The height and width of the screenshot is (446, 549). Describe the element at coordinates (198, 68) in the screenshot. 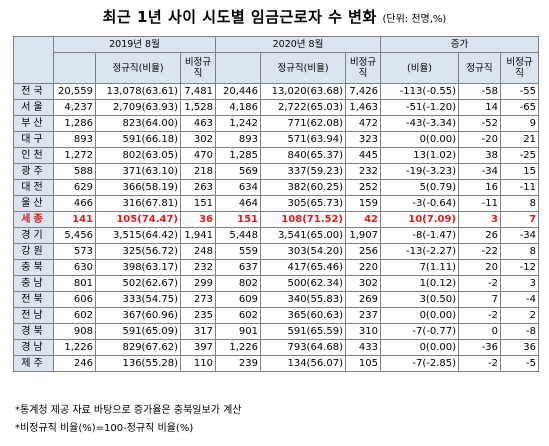

I see `header-nonregular-2019: 비정규직` at that location.